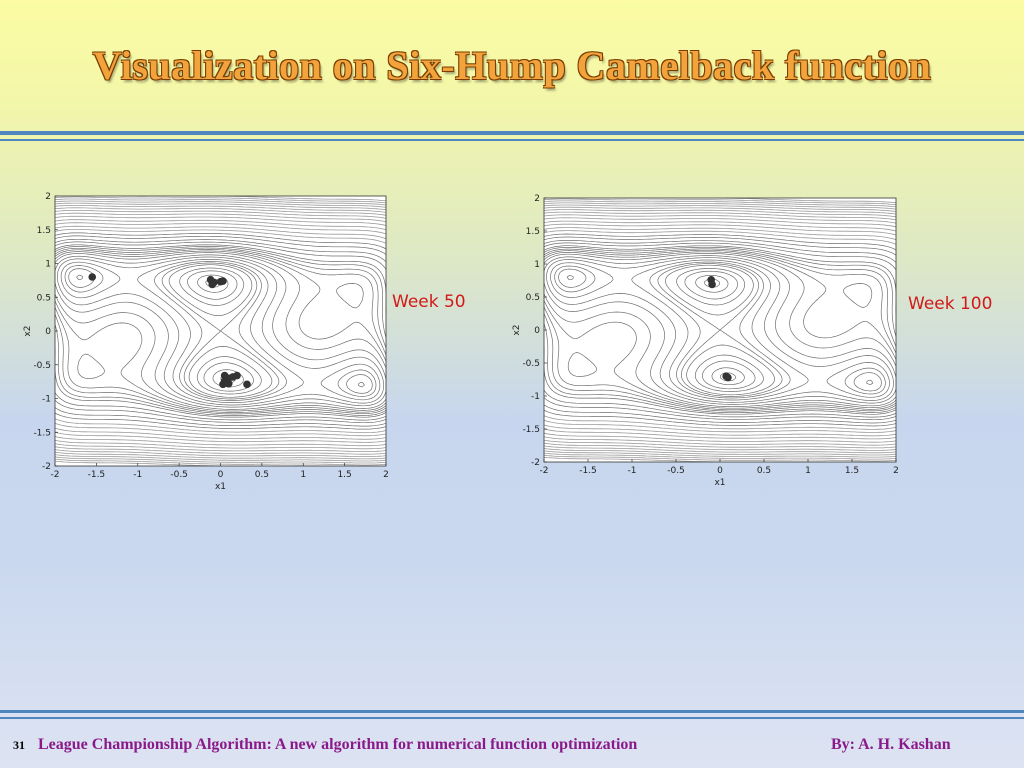 The width and height of the screenshot is (1024, 768). What do you see at coordinates (48, 265) in the screenshot?
I see `y-tick-label: 1` at bounding box center [48, 265].